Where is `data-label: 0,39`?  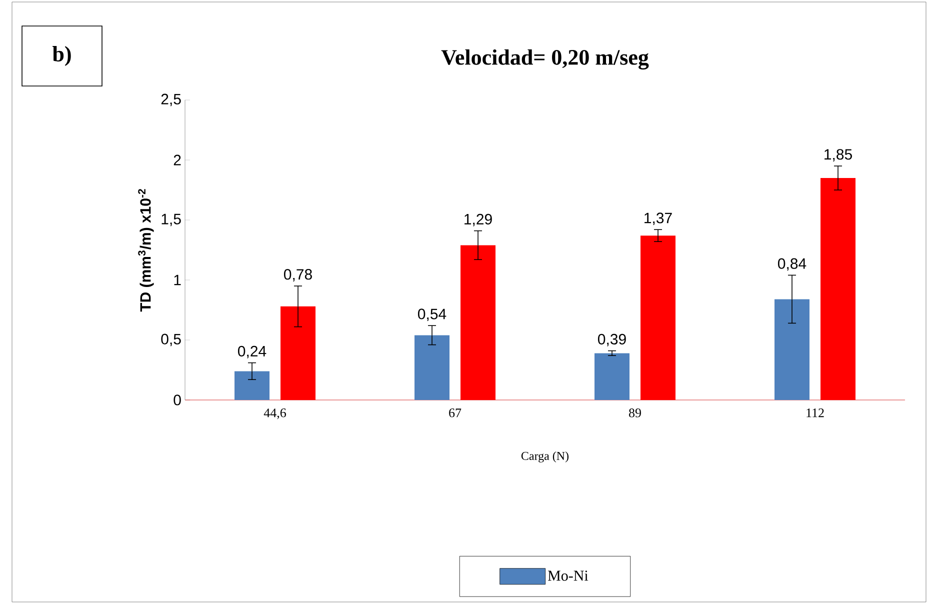 data-label: 0,39 is located at coordinates (612, 340).